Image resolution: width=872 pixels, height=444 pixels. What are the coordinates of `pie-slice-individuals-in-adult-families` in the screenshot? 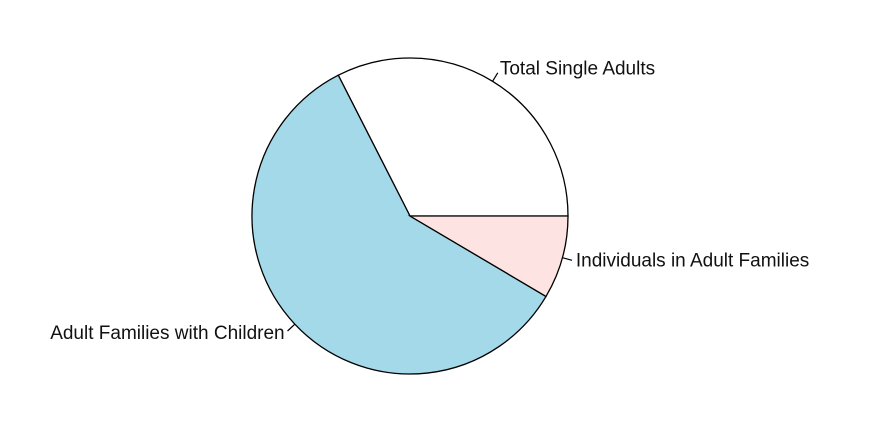 It's located at (488, 256).